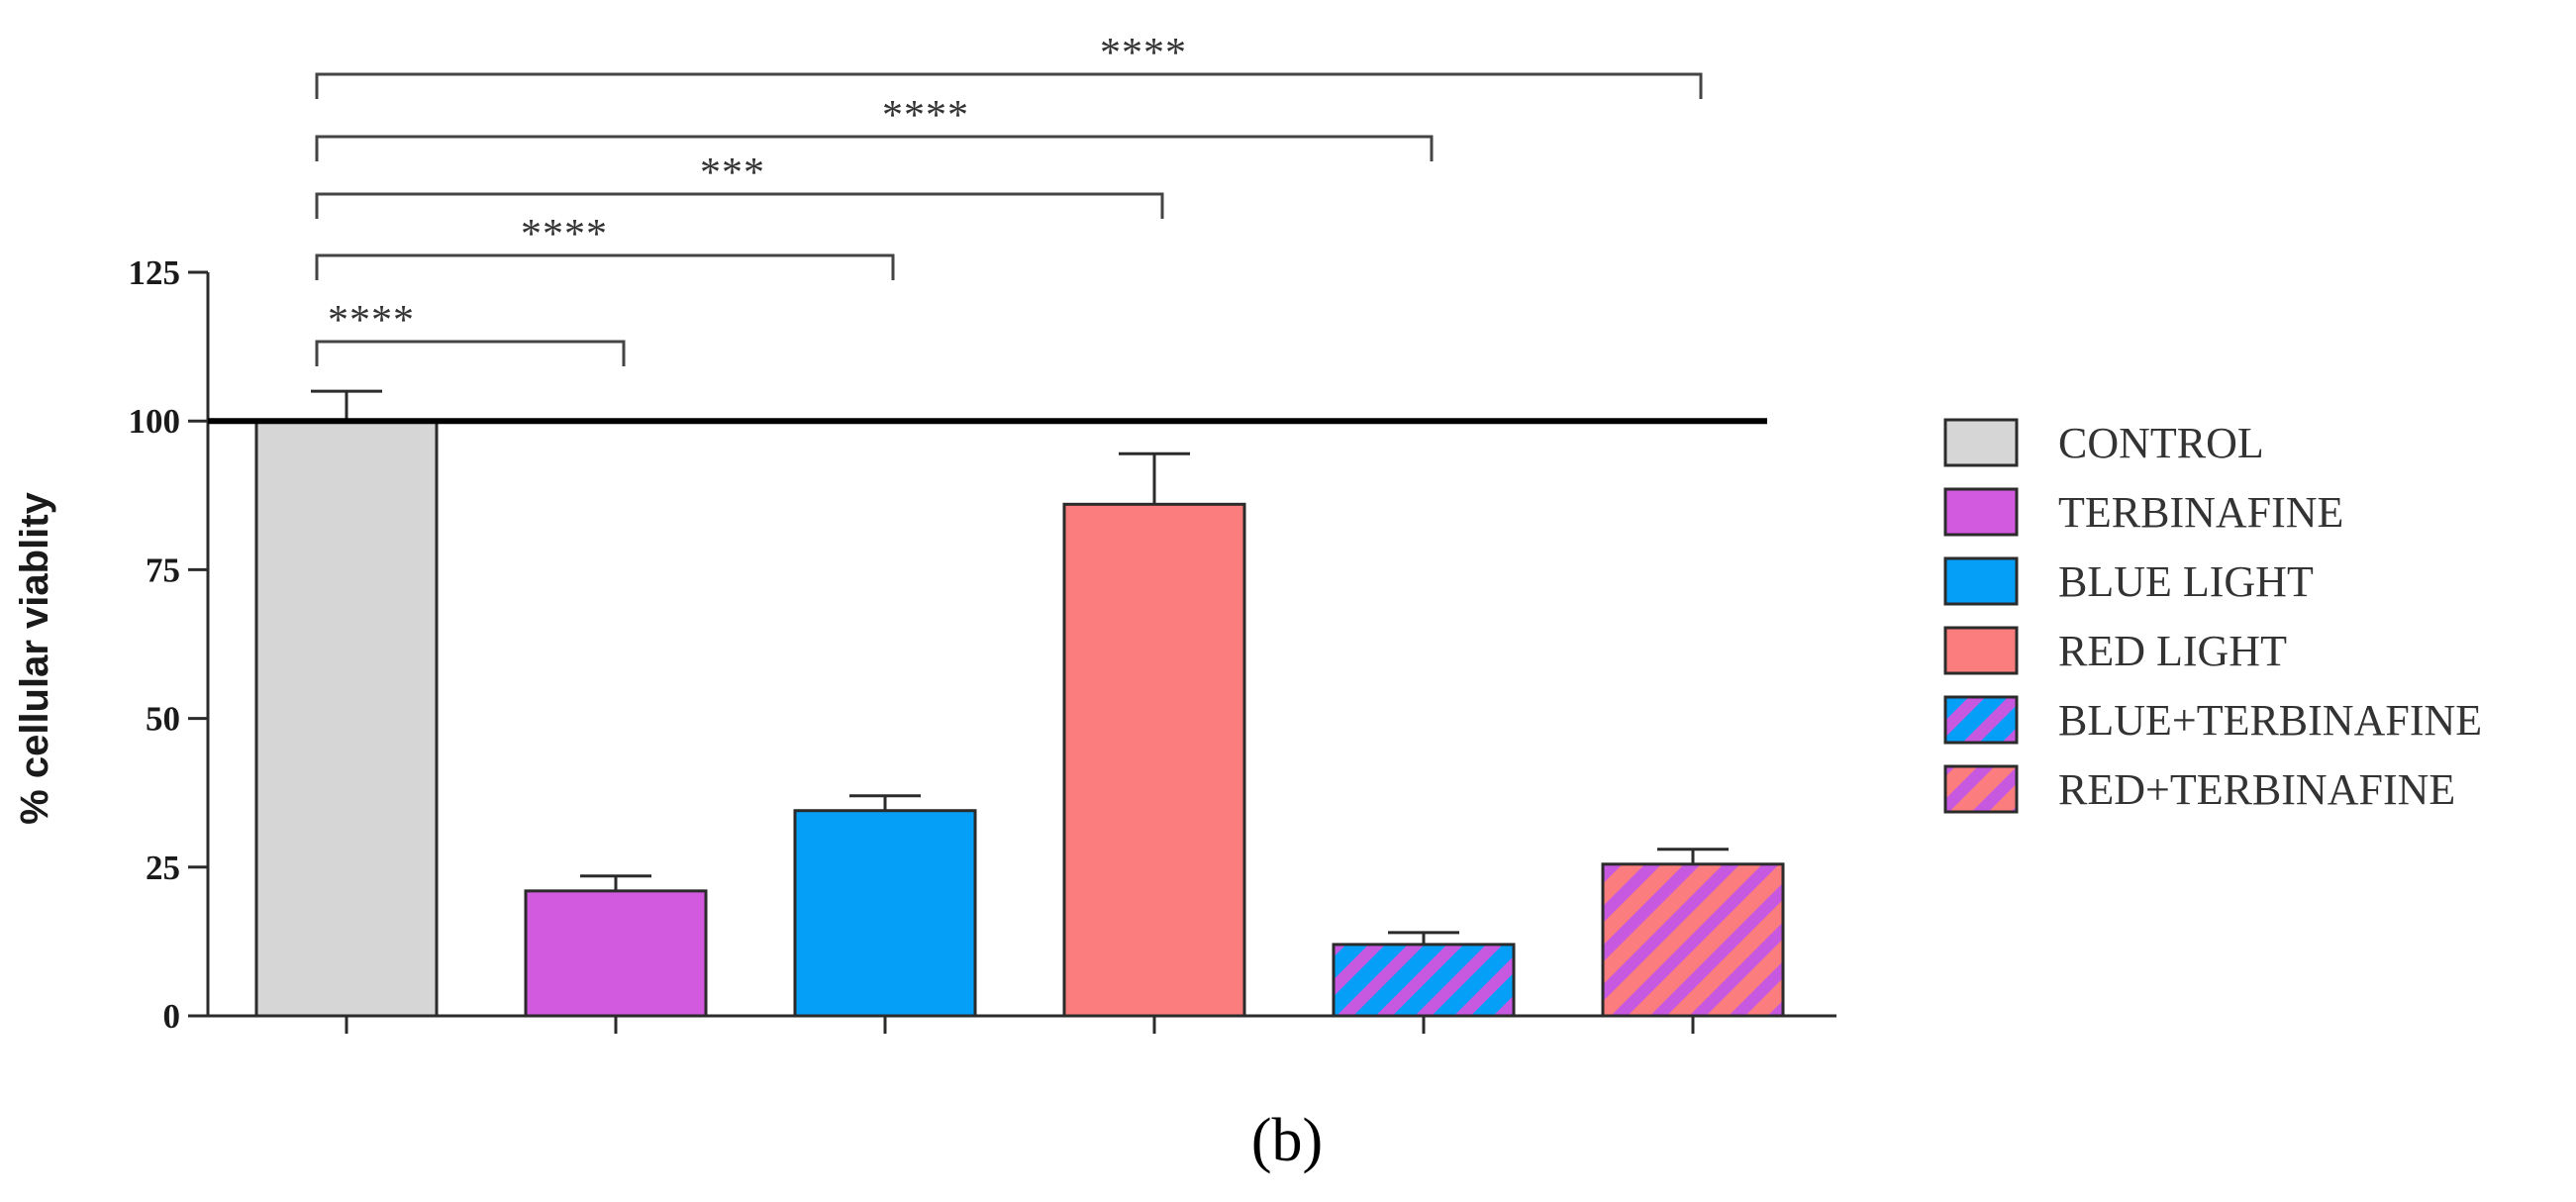 Image resolution: width=2576 pixels, height=1202 pixels. Describe the element at coordinates (163, 570) in the screenshot. I see `y-tick-label: 75` at that location.